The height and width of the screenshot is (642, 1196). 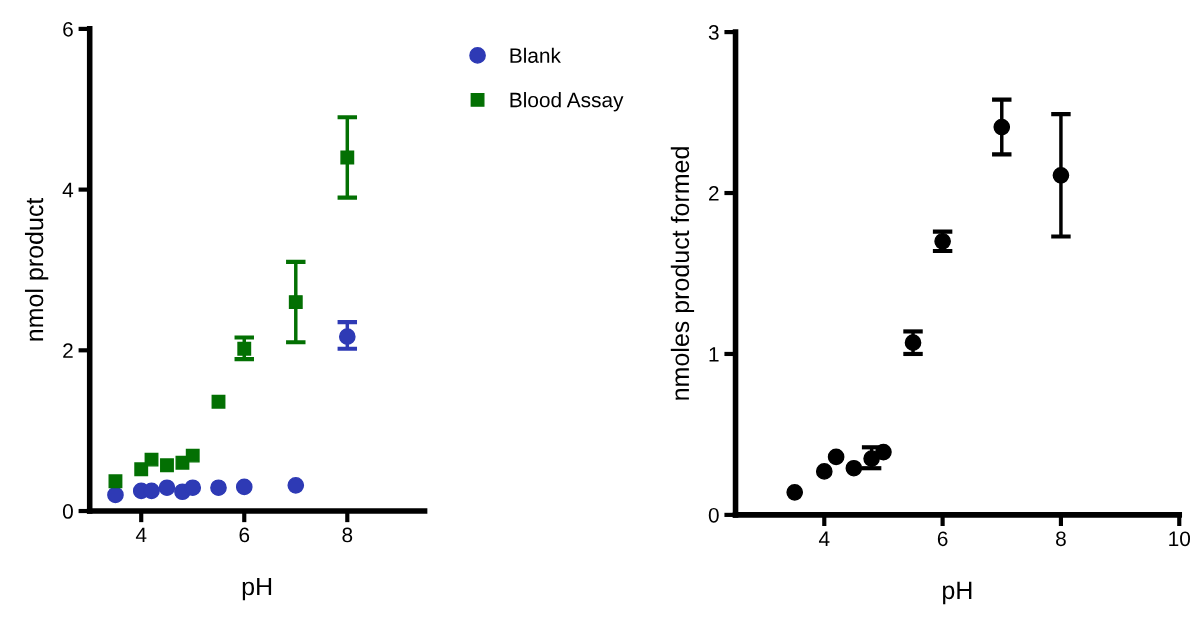 I want to click on y-tick-label: 1, so click(x=714, y=354).